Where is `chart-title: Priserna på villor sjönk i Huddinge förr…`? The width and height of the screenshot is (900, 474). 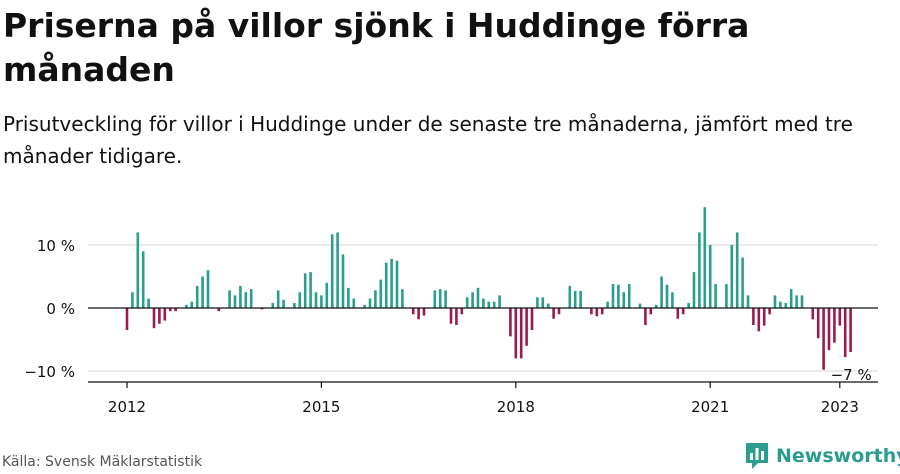 chart-title: Priserna på villor sjönk i Huddinge förr… is located at coordinates (376, 47).